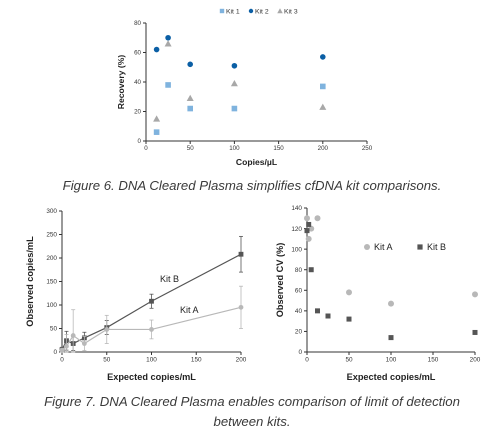 The width and height of the screenshot is (504, 441). Describe the element at coordinates (391, 377) in the screenshot. I see `x-axis-label: Expected copies/mL` at that location.